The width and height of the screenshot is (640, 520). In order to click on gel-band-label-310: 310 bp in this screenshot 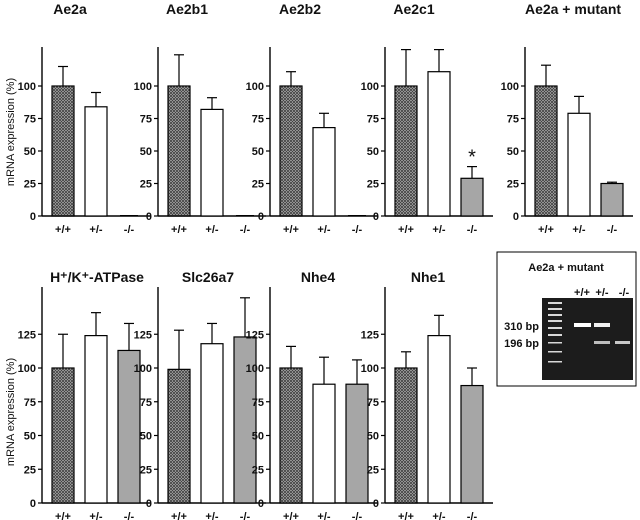, I will do `click(521, 327)`.